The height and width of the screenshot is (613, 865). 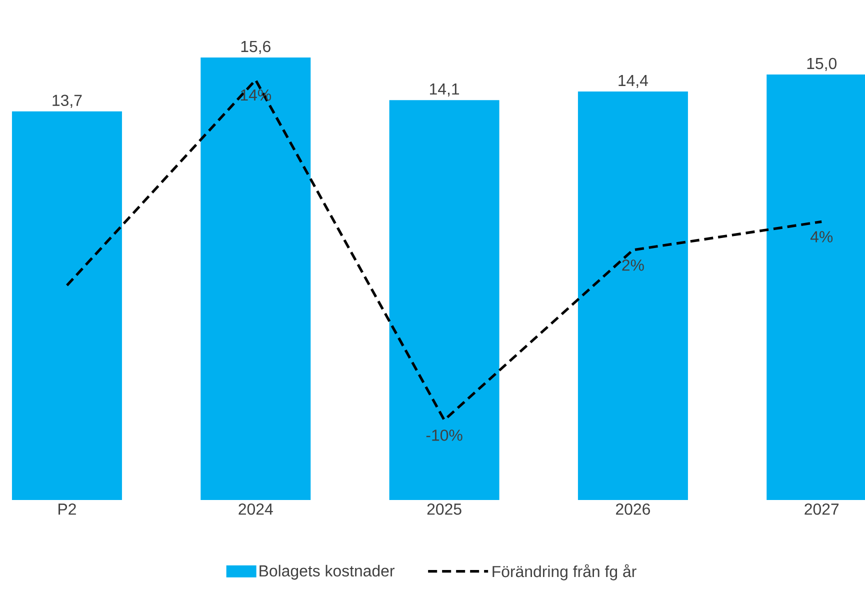 I want to click on x-tick-label: 2024, so click(x=255, y=509).